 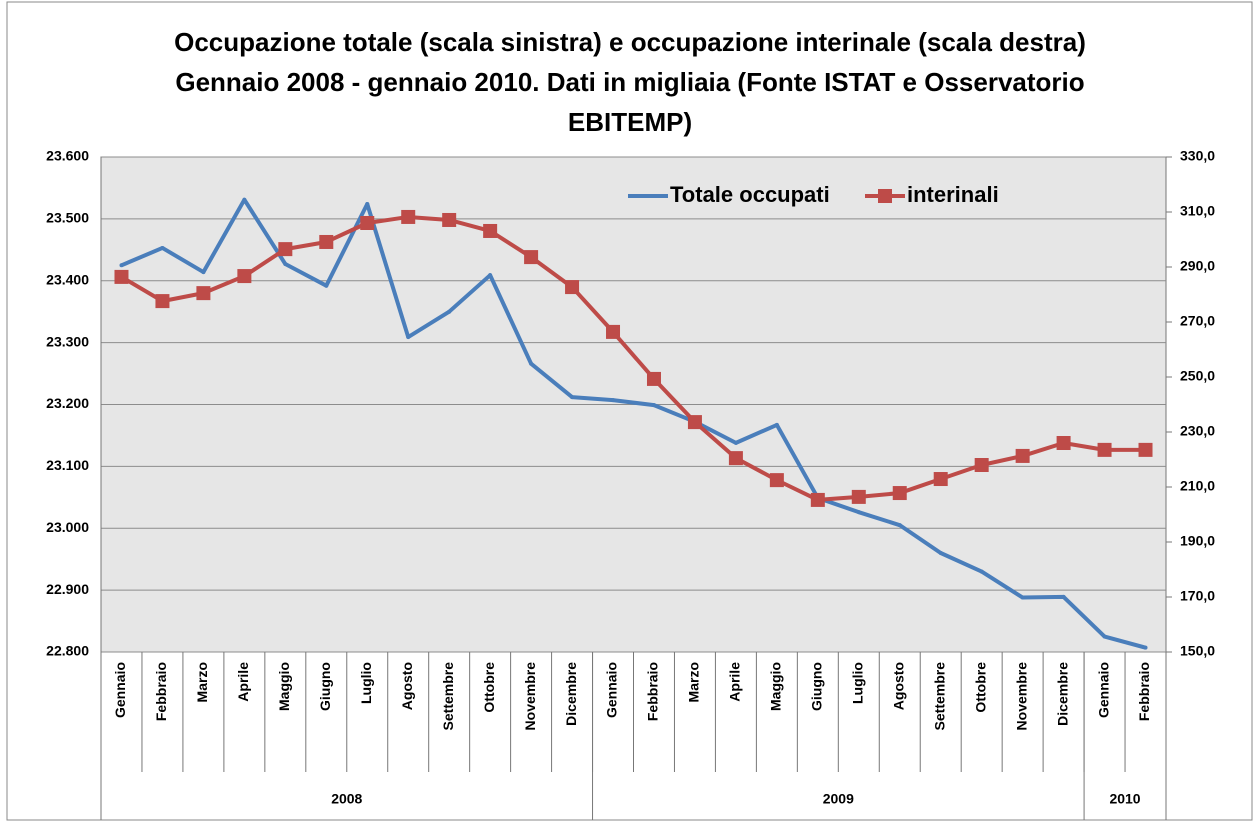 What do you see at coordinates (67, 156) in the screenshot?
I see `y-tick-label: 23.600` at bounding box center [67, 156].